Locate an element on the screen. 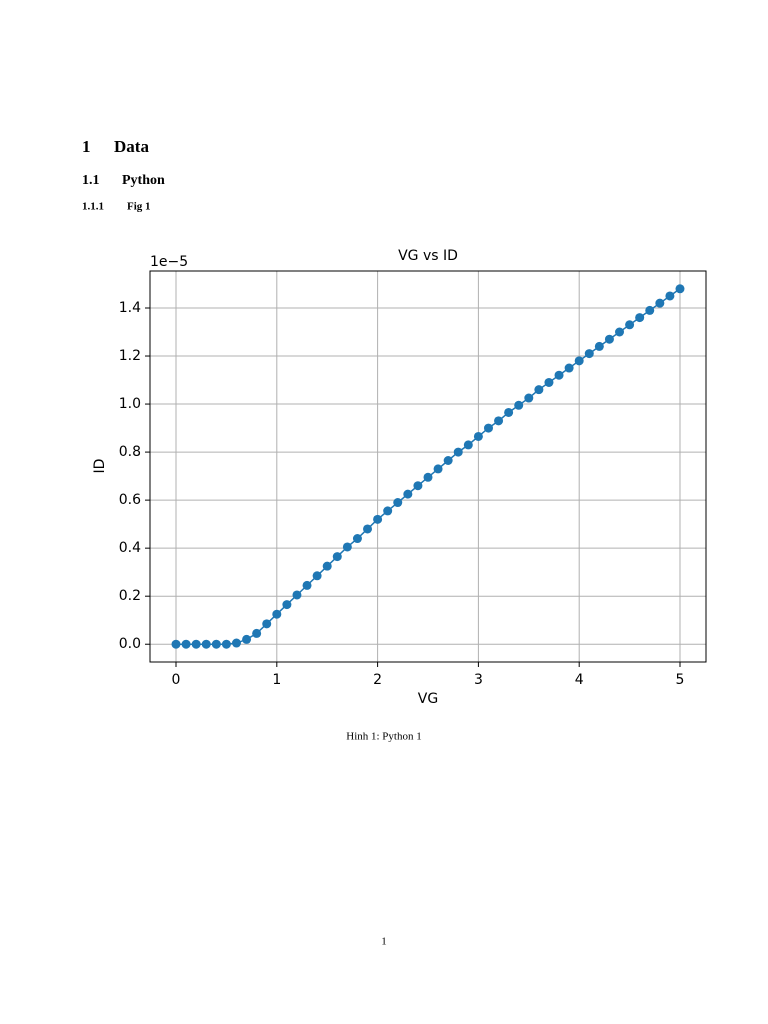 Image resolution: width=768 pixels, height=1024 pixels. section-title: Data is located at coordinates (131, 146).